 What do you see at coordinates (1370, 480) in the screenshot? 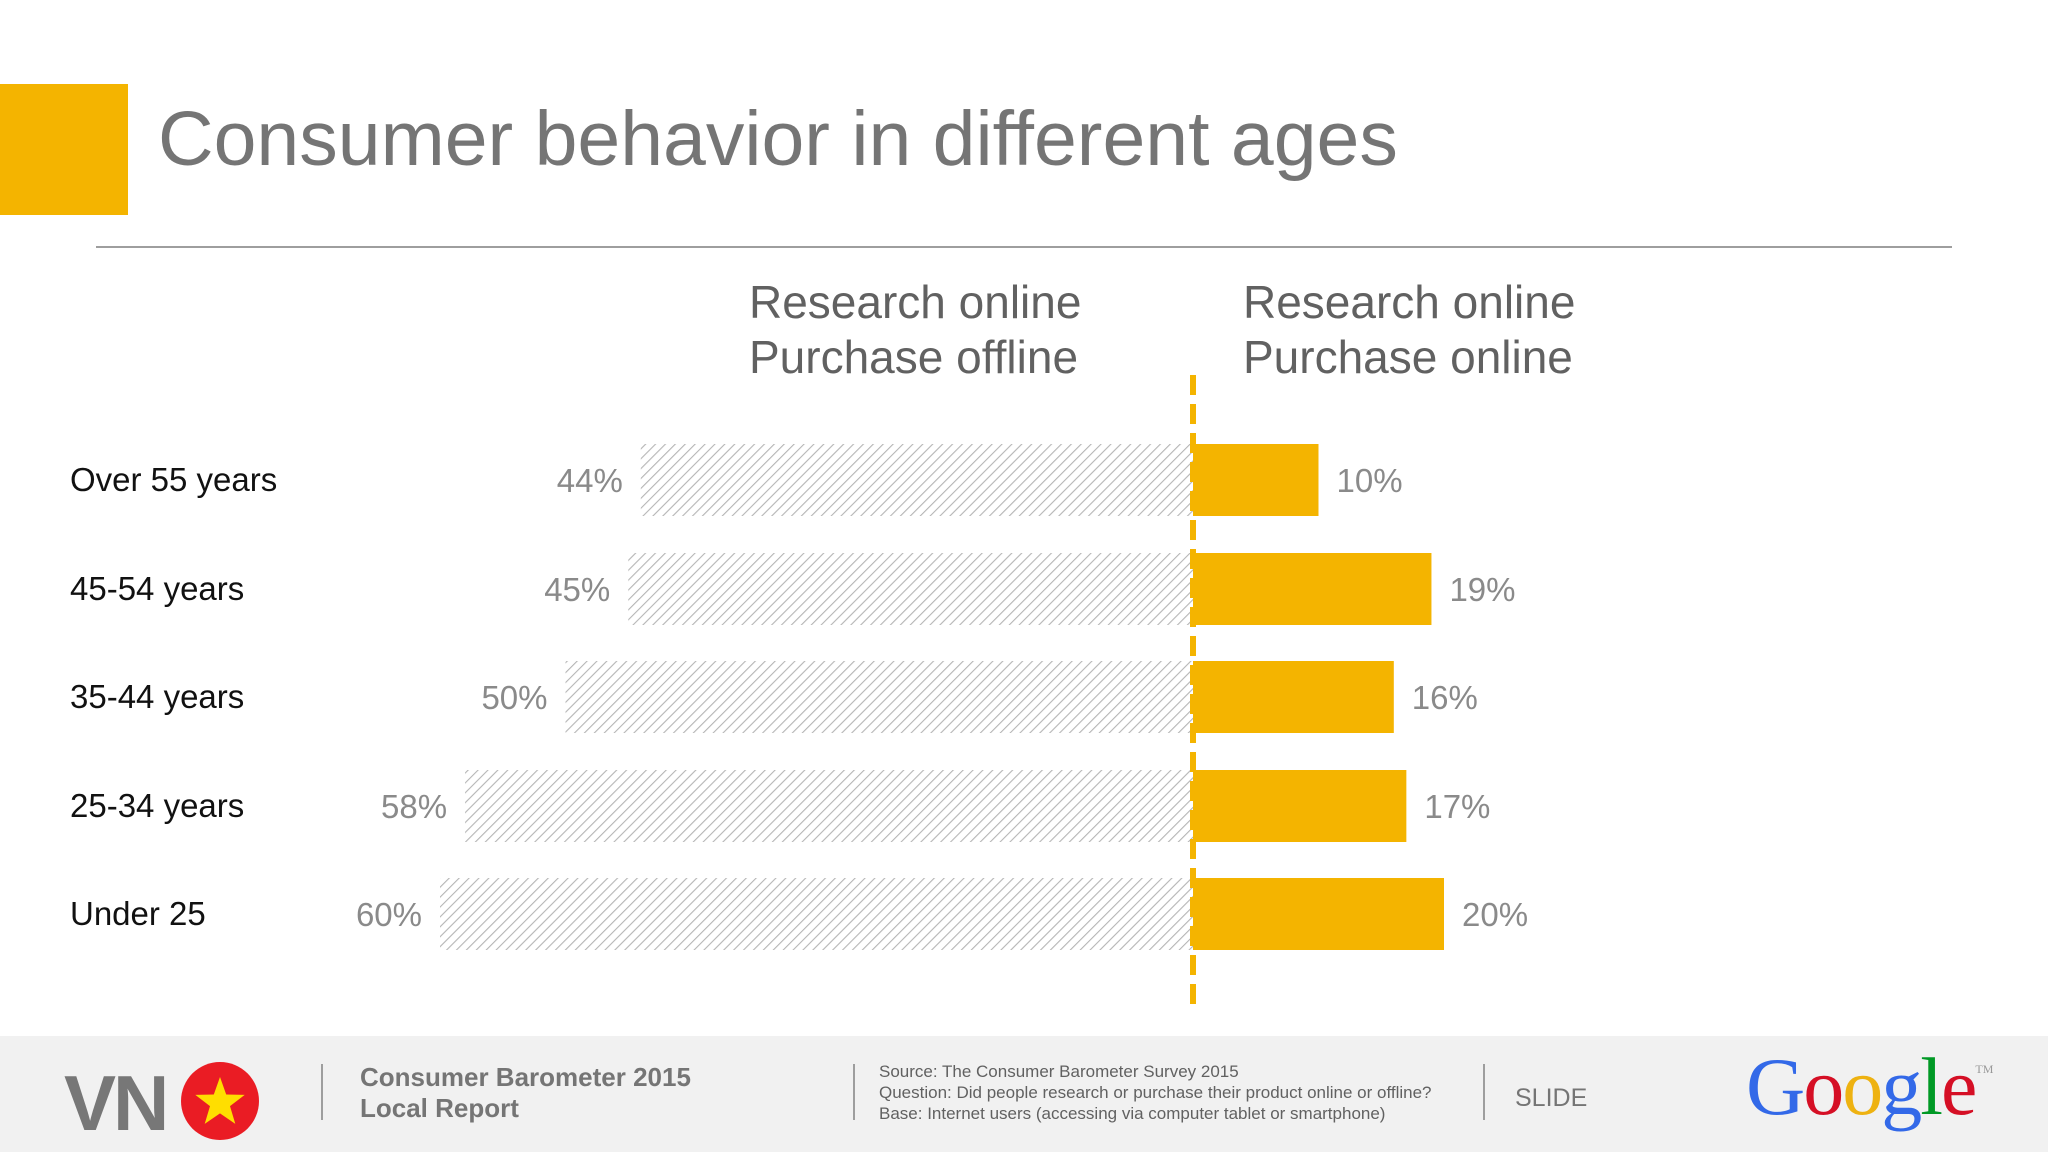
I see `value-label-online: 10%` at bounding box center [1370, 480].